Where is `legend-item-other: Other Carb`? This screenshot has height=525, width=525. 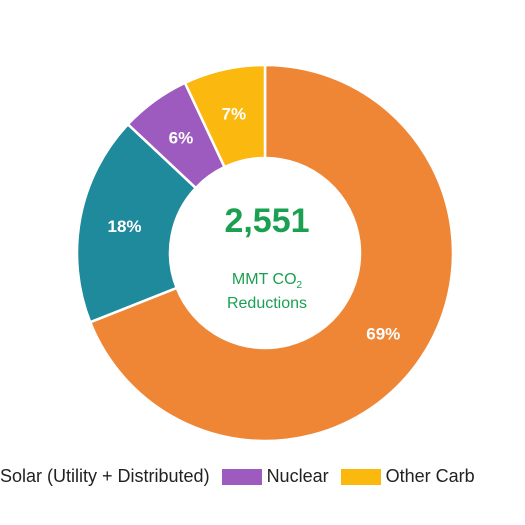 legend-item-other: Other Carb is located at coordinates (402, 476).